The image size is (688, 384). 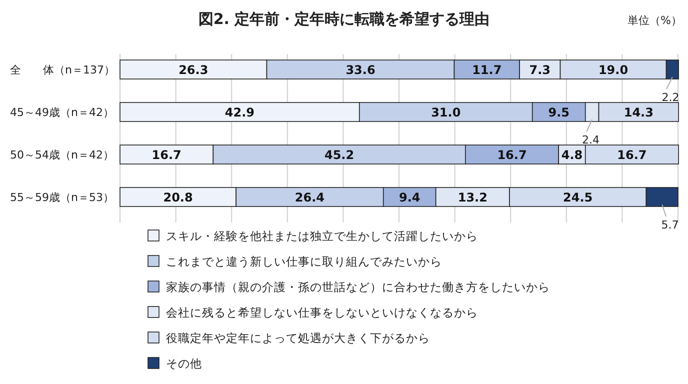 What do you see at coordinates (62, 112) in the screenshot?
I see `y-tick-label: 45～49歳（n＝42）` at bounding box center [62, 112].